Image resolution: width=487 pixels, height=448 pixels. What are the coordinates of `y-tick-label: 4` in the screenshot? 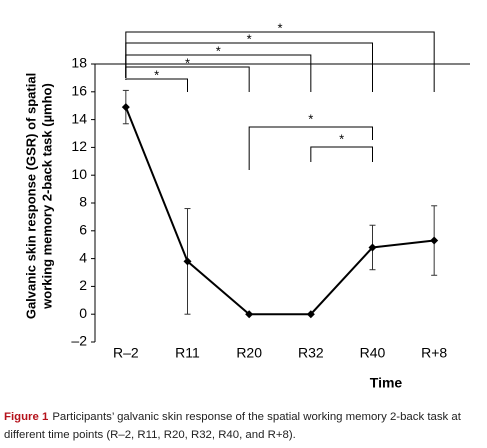 It's located at (83, 257).